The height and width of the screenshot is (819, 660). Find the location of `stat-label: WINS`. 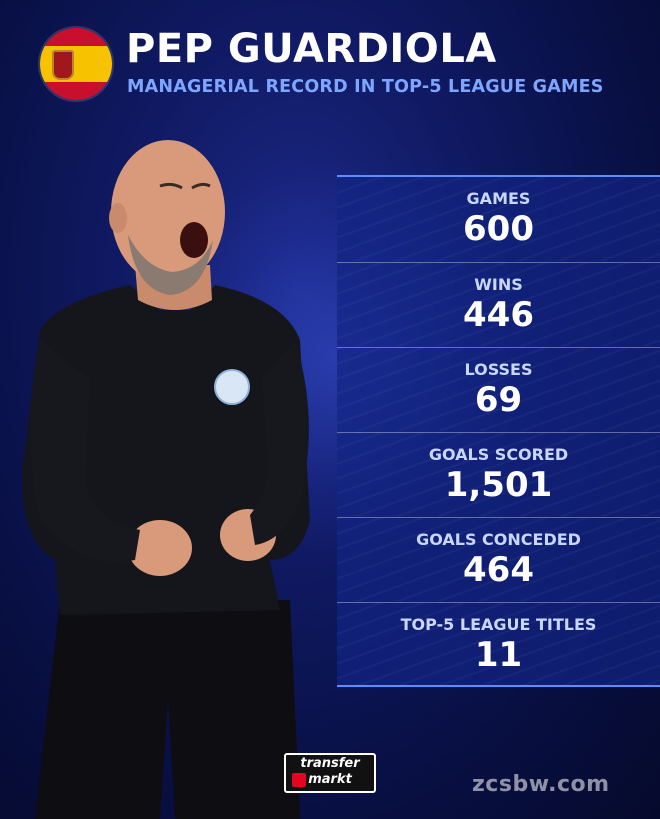

stat-label: WINS is located at coordinates (498, 284).